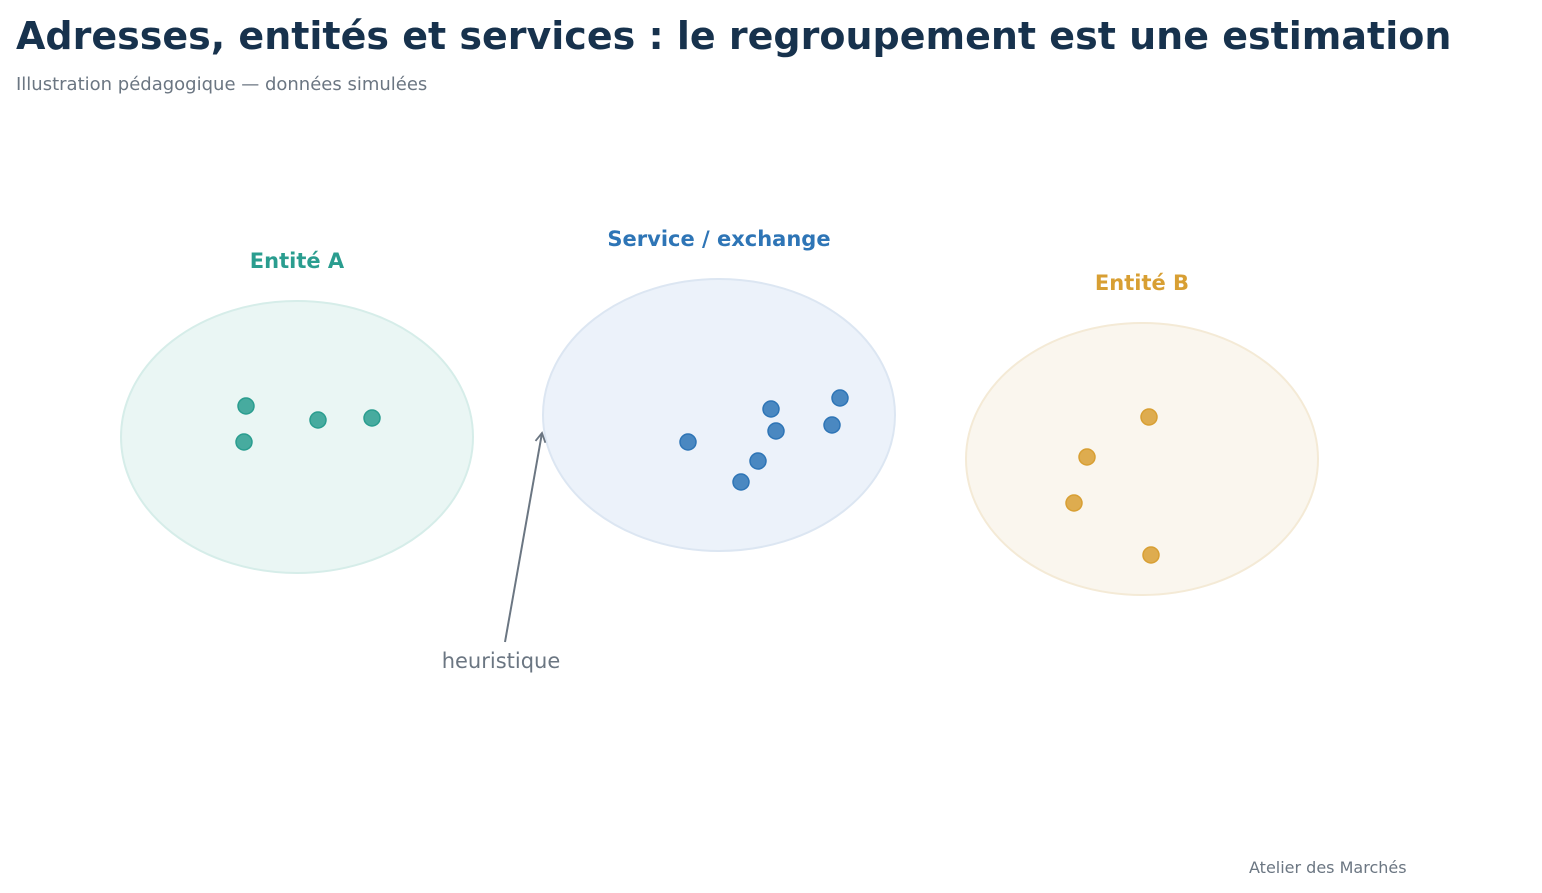 The width and height of the screenshot is (1542, 893). I want to click on heuristic-label: heuristique, so click(501, 661).